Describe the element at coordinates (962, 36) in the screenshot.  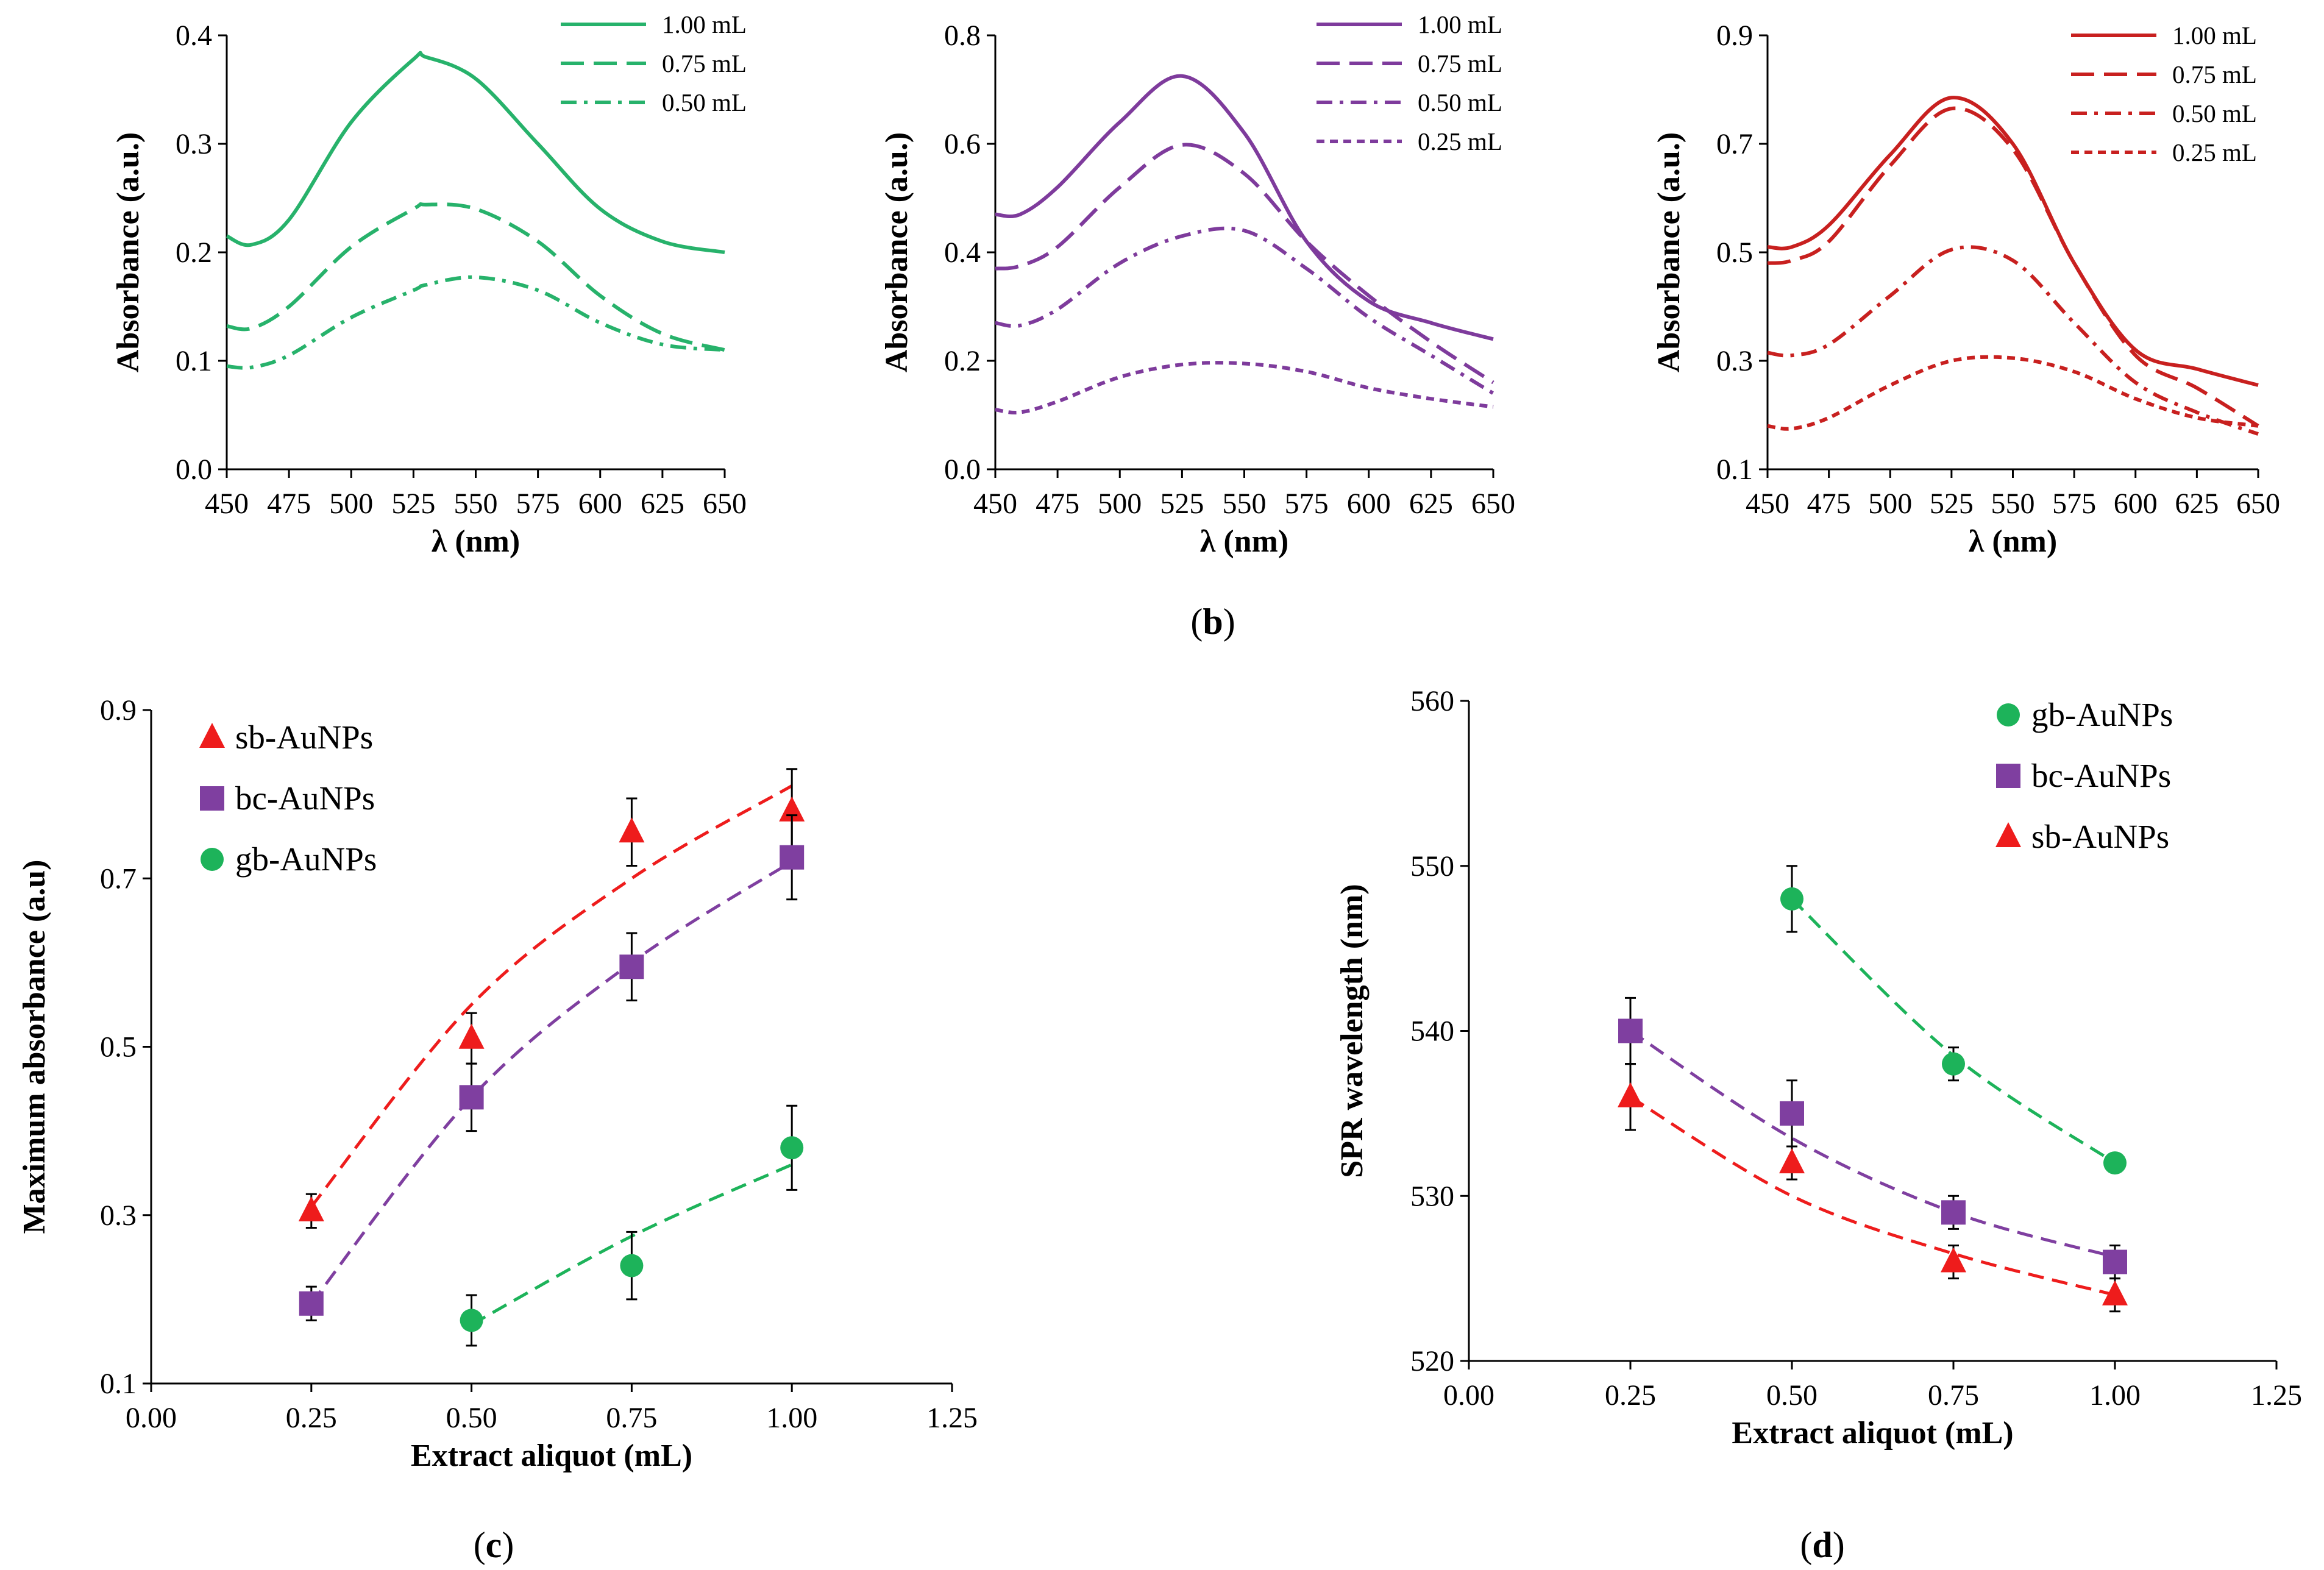
I see `y-tick-label: 0.8` at that location.